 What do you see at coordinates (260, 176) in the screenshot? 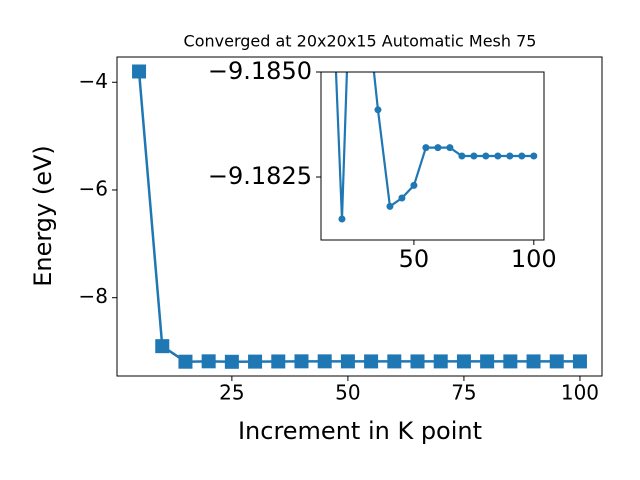
I see `y-tick-label: −9.1825` at bounding box center [260, 176].